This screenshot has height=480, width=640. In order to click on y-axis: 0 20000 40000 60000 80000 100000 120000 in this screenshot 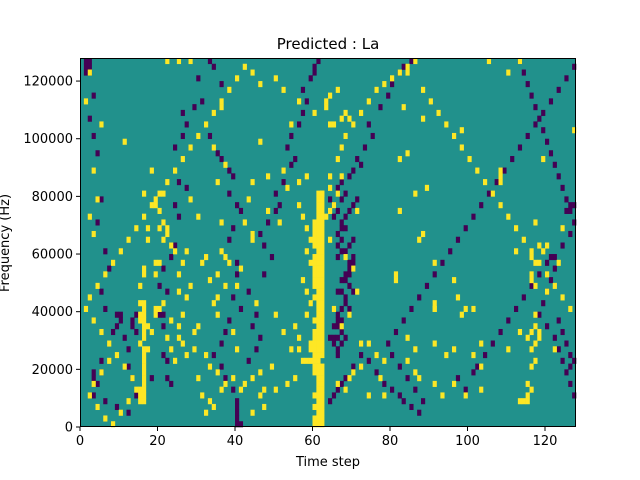, I will do `click(51, 255)`.